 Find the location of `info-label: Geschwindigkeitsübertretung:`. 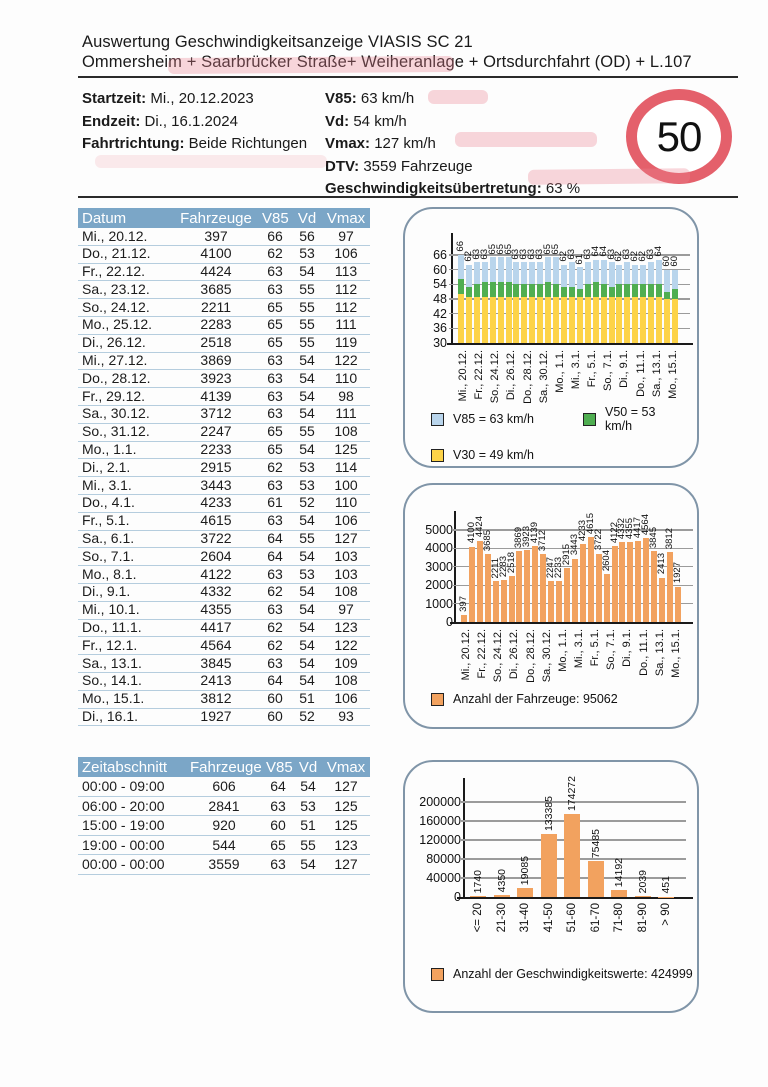

info-label: Geschwindigkeitsübertretung: is located at coordinates (433, 188).